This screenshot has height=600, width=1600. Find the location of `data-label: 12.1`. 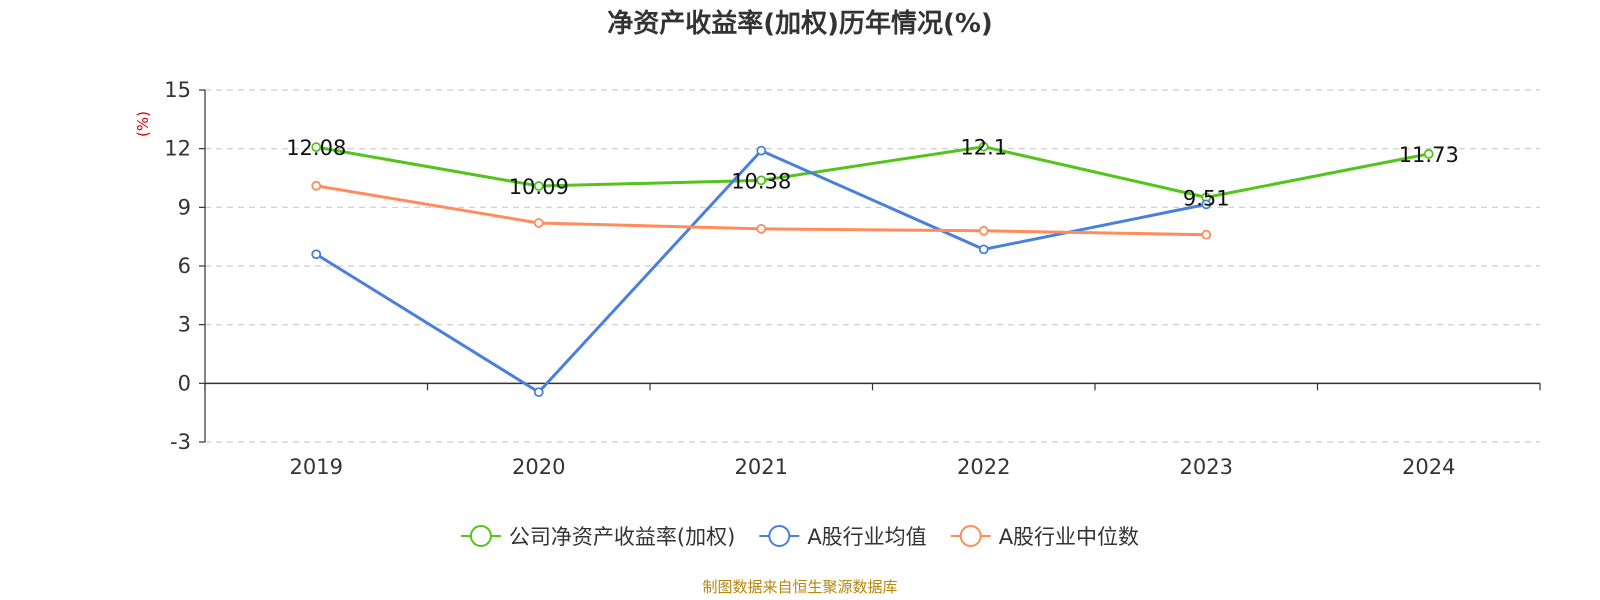

data-label: 12.1 is located at coordinates (983, 148).